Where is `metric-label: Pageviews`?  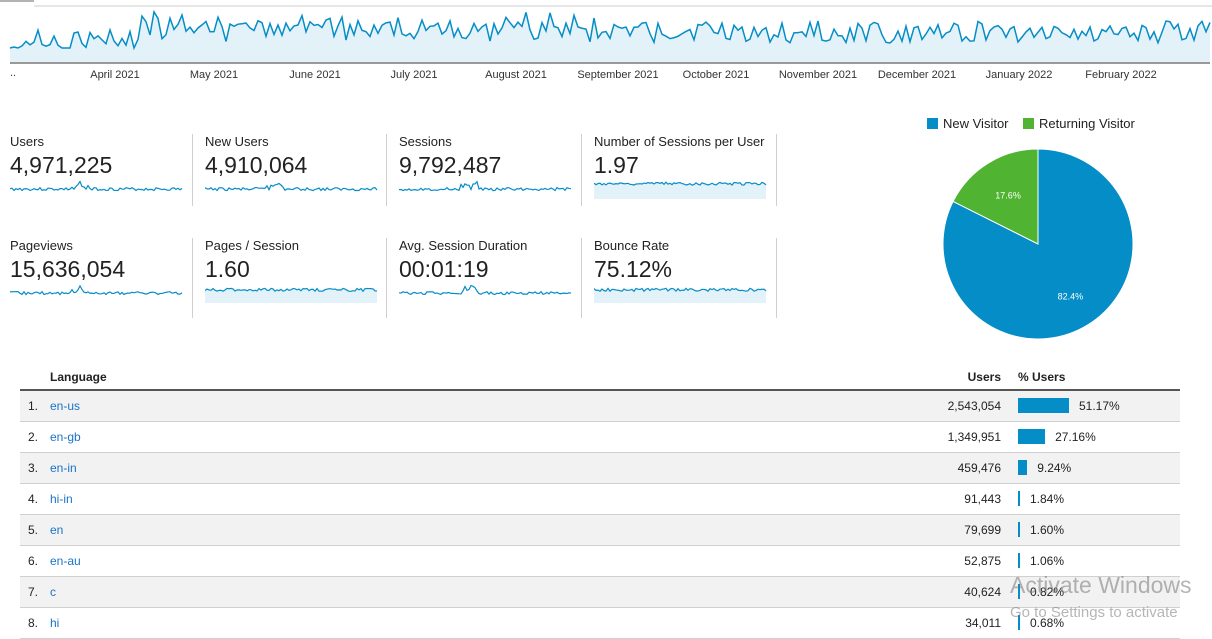
metric-label: Pageviews is located at coordinates (41, 245).